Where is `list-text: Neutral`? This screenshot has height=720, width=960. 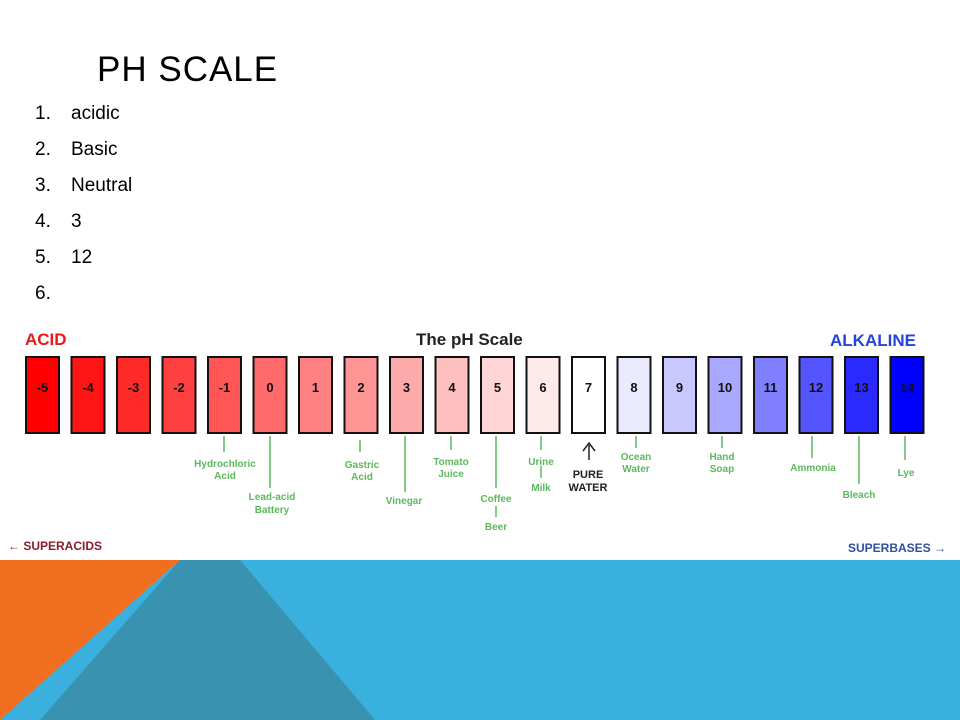 list-text: Neutral is located at coordinates (102, 185).